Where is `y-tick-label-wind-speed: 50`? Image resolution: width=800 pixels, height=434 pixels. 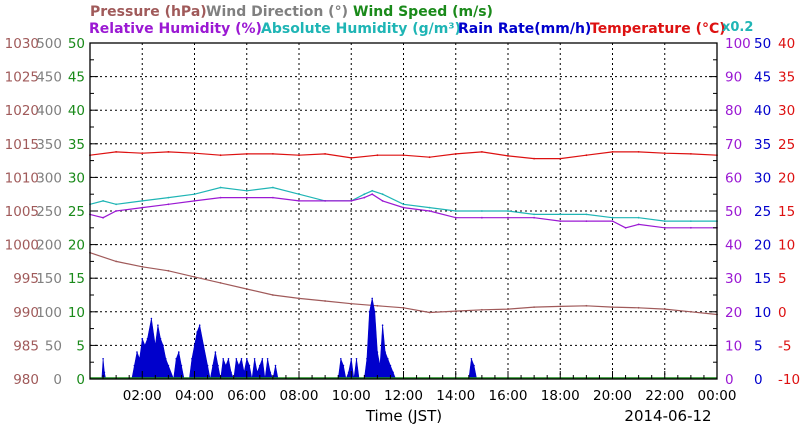 y-tick-label-wind-speed: 50 is located at coordinates (76, 44).